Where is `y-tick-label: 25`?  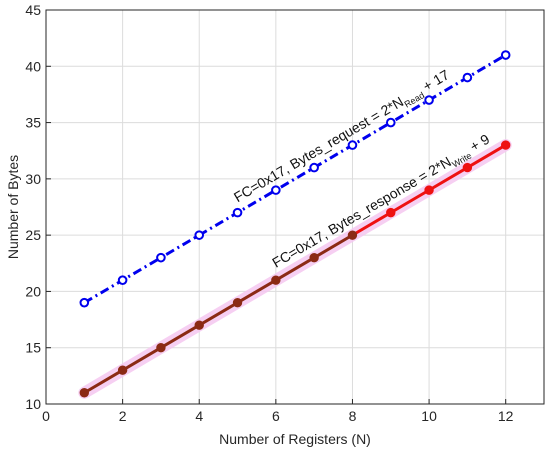
y-tick-label: 25 is located at coordinates (33, 235).